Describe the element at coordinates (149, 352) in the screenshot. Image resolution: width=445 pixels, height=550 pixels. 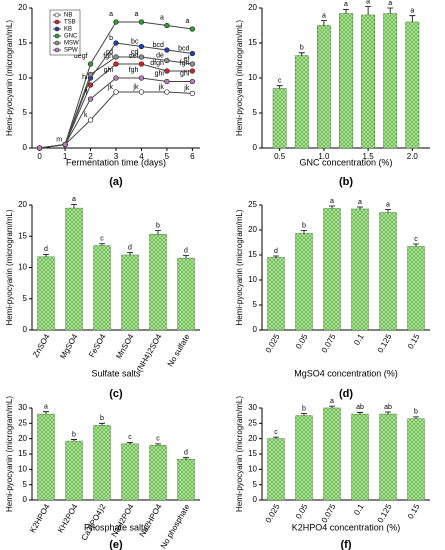
I see `x-tick-label: (NH4)2SO4` at that location.